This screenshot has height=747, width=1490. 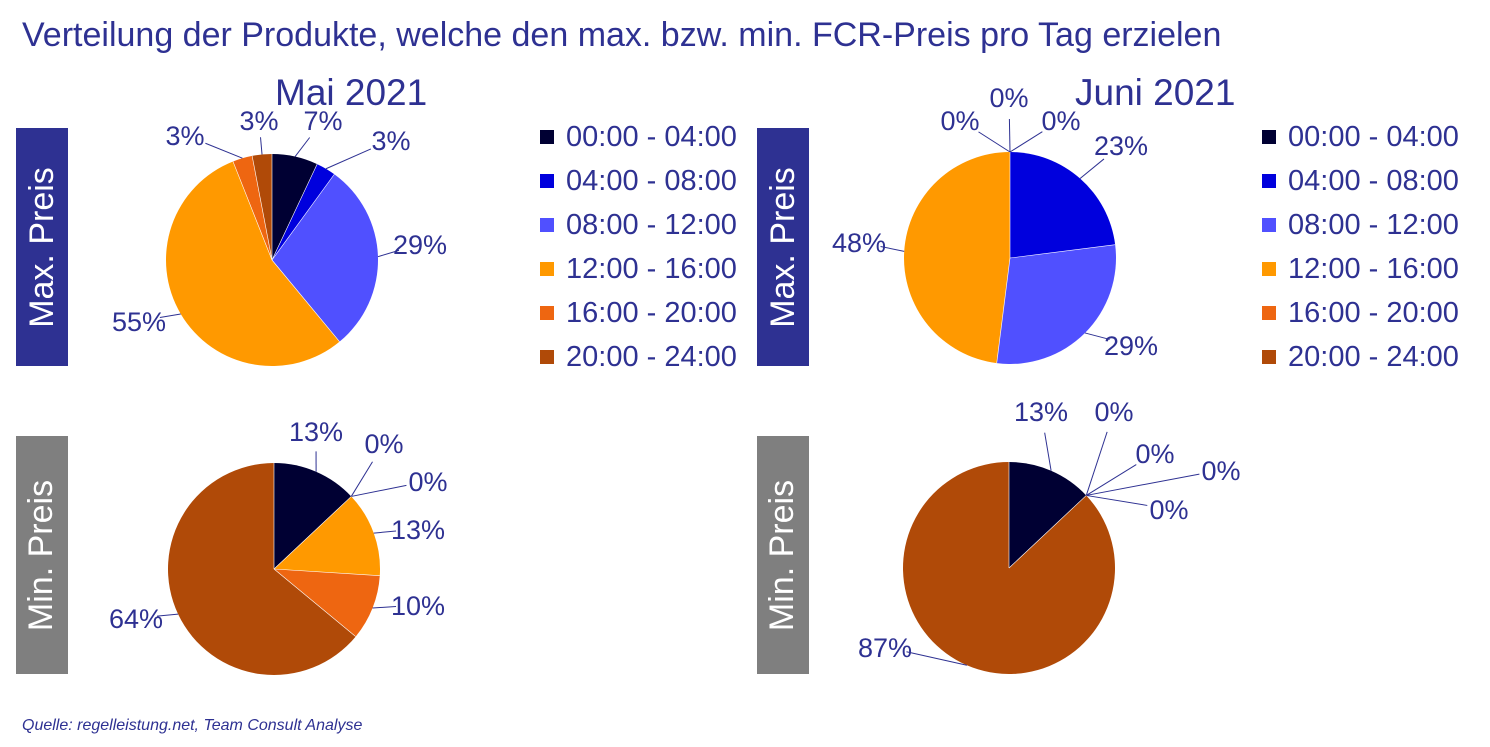 I want to click on data-label: 10%, so click(x=418, y=606).